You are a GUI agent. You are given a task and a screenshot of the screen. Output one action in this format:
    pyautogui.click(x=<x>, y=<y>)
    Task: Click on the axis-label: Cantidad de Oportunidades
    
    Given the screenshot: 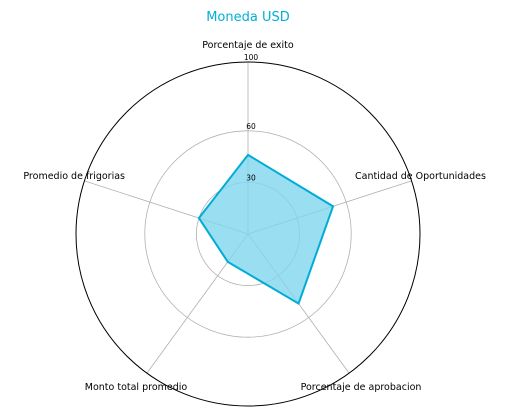 What is the action you would take?
    pyautogui.click(x=420, y=176)
    